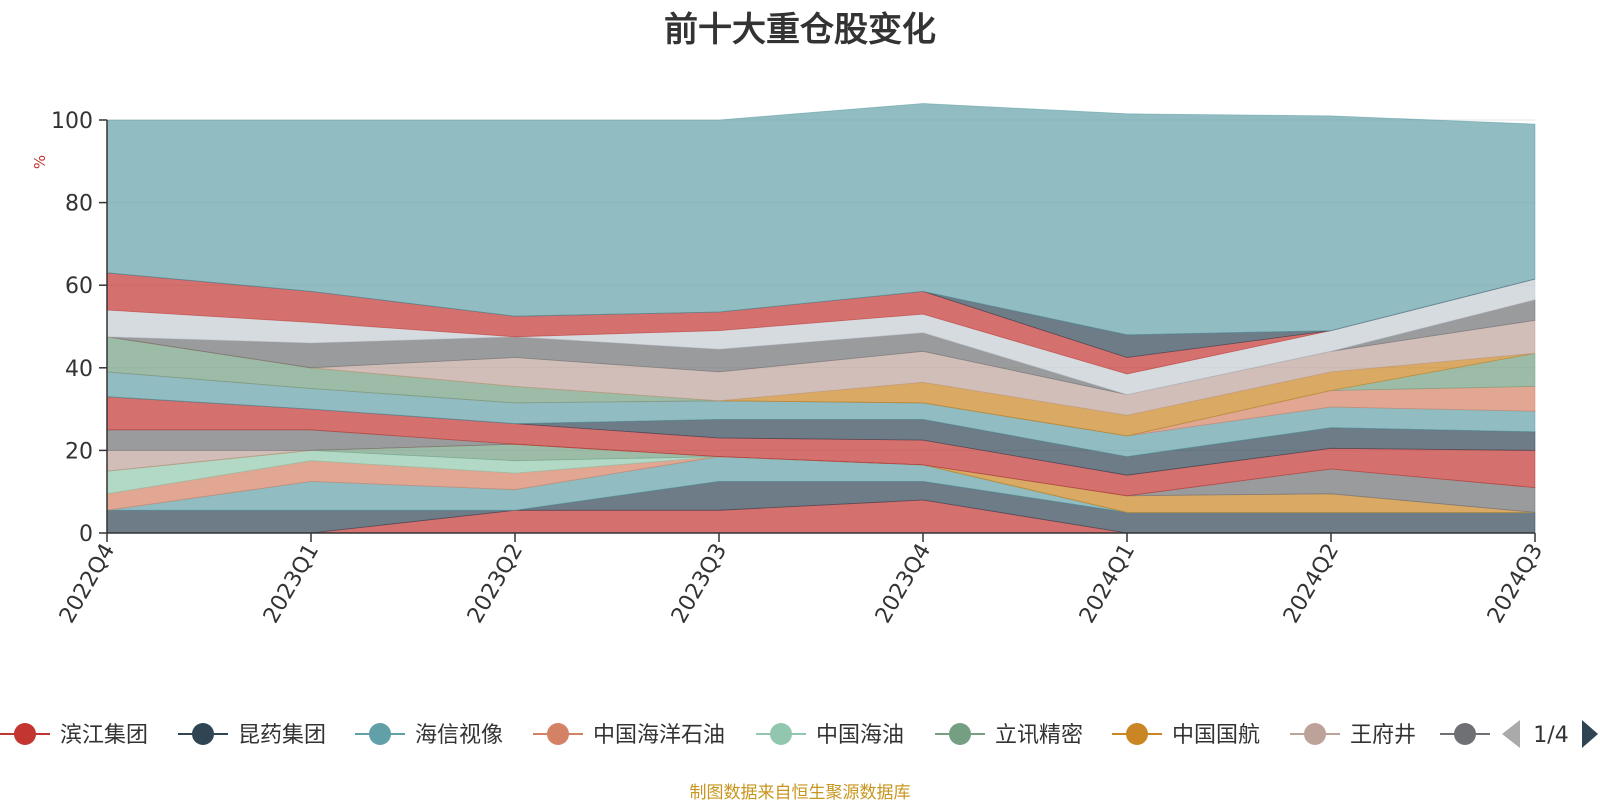 This screenshot has height=803, width=1600. I want to click on legend-label-6: 中国国航, so click(1216, 735).